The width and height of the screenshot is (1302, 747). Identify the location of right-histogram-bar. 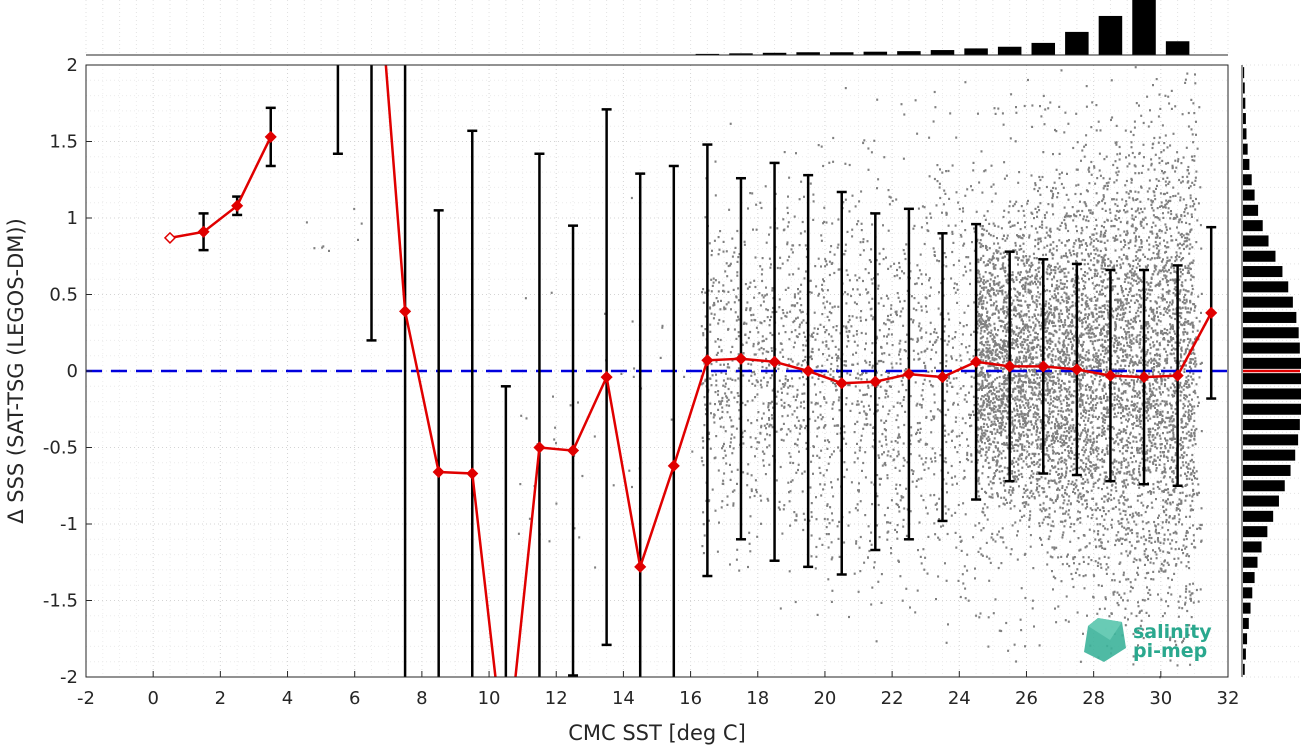
(1261, 501).